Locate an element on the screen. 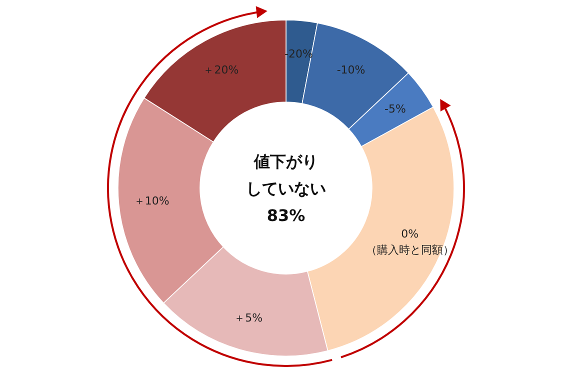 The height and width of the screenshot is (378, 580). slice-label: ＋10% is located at coordinates (152, 201).